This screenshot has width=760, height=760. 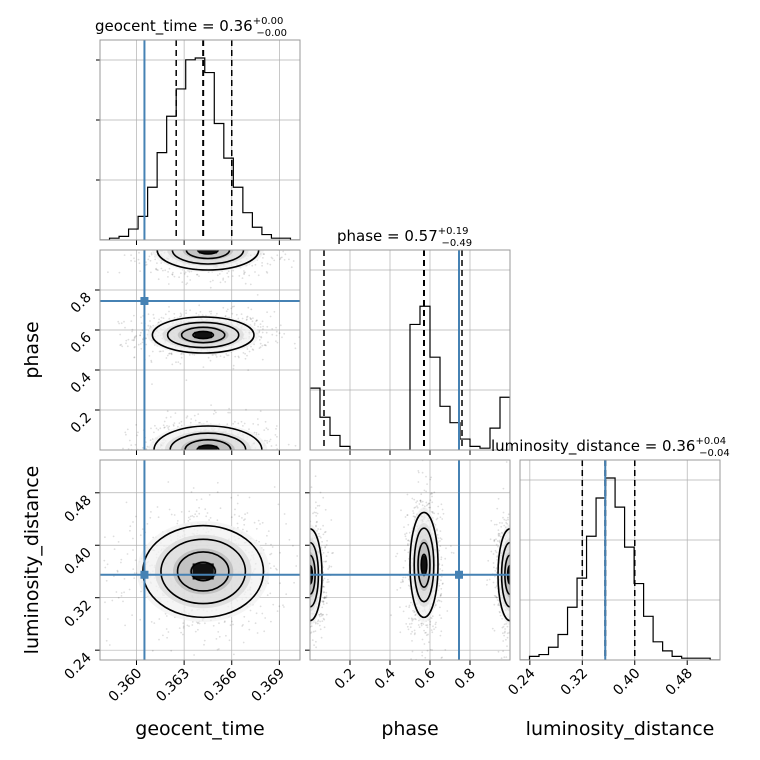 What do you see at coordinates (345, 679) in the screenshot?
I see `x-tick-label: 0.2` at bounding box center [345, 679].